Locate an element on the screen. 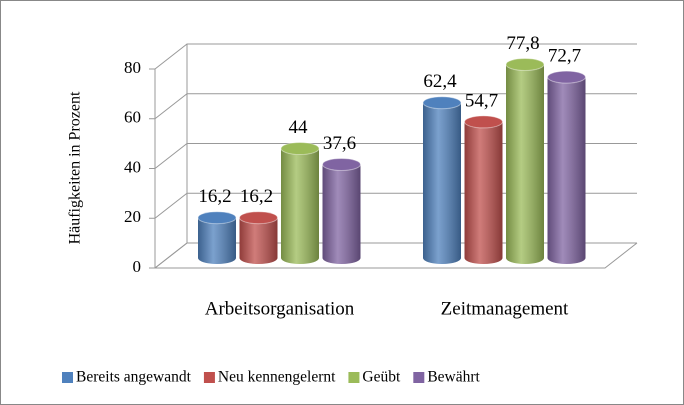  y-tick-label: 0 is located at coordinates (137, 266).